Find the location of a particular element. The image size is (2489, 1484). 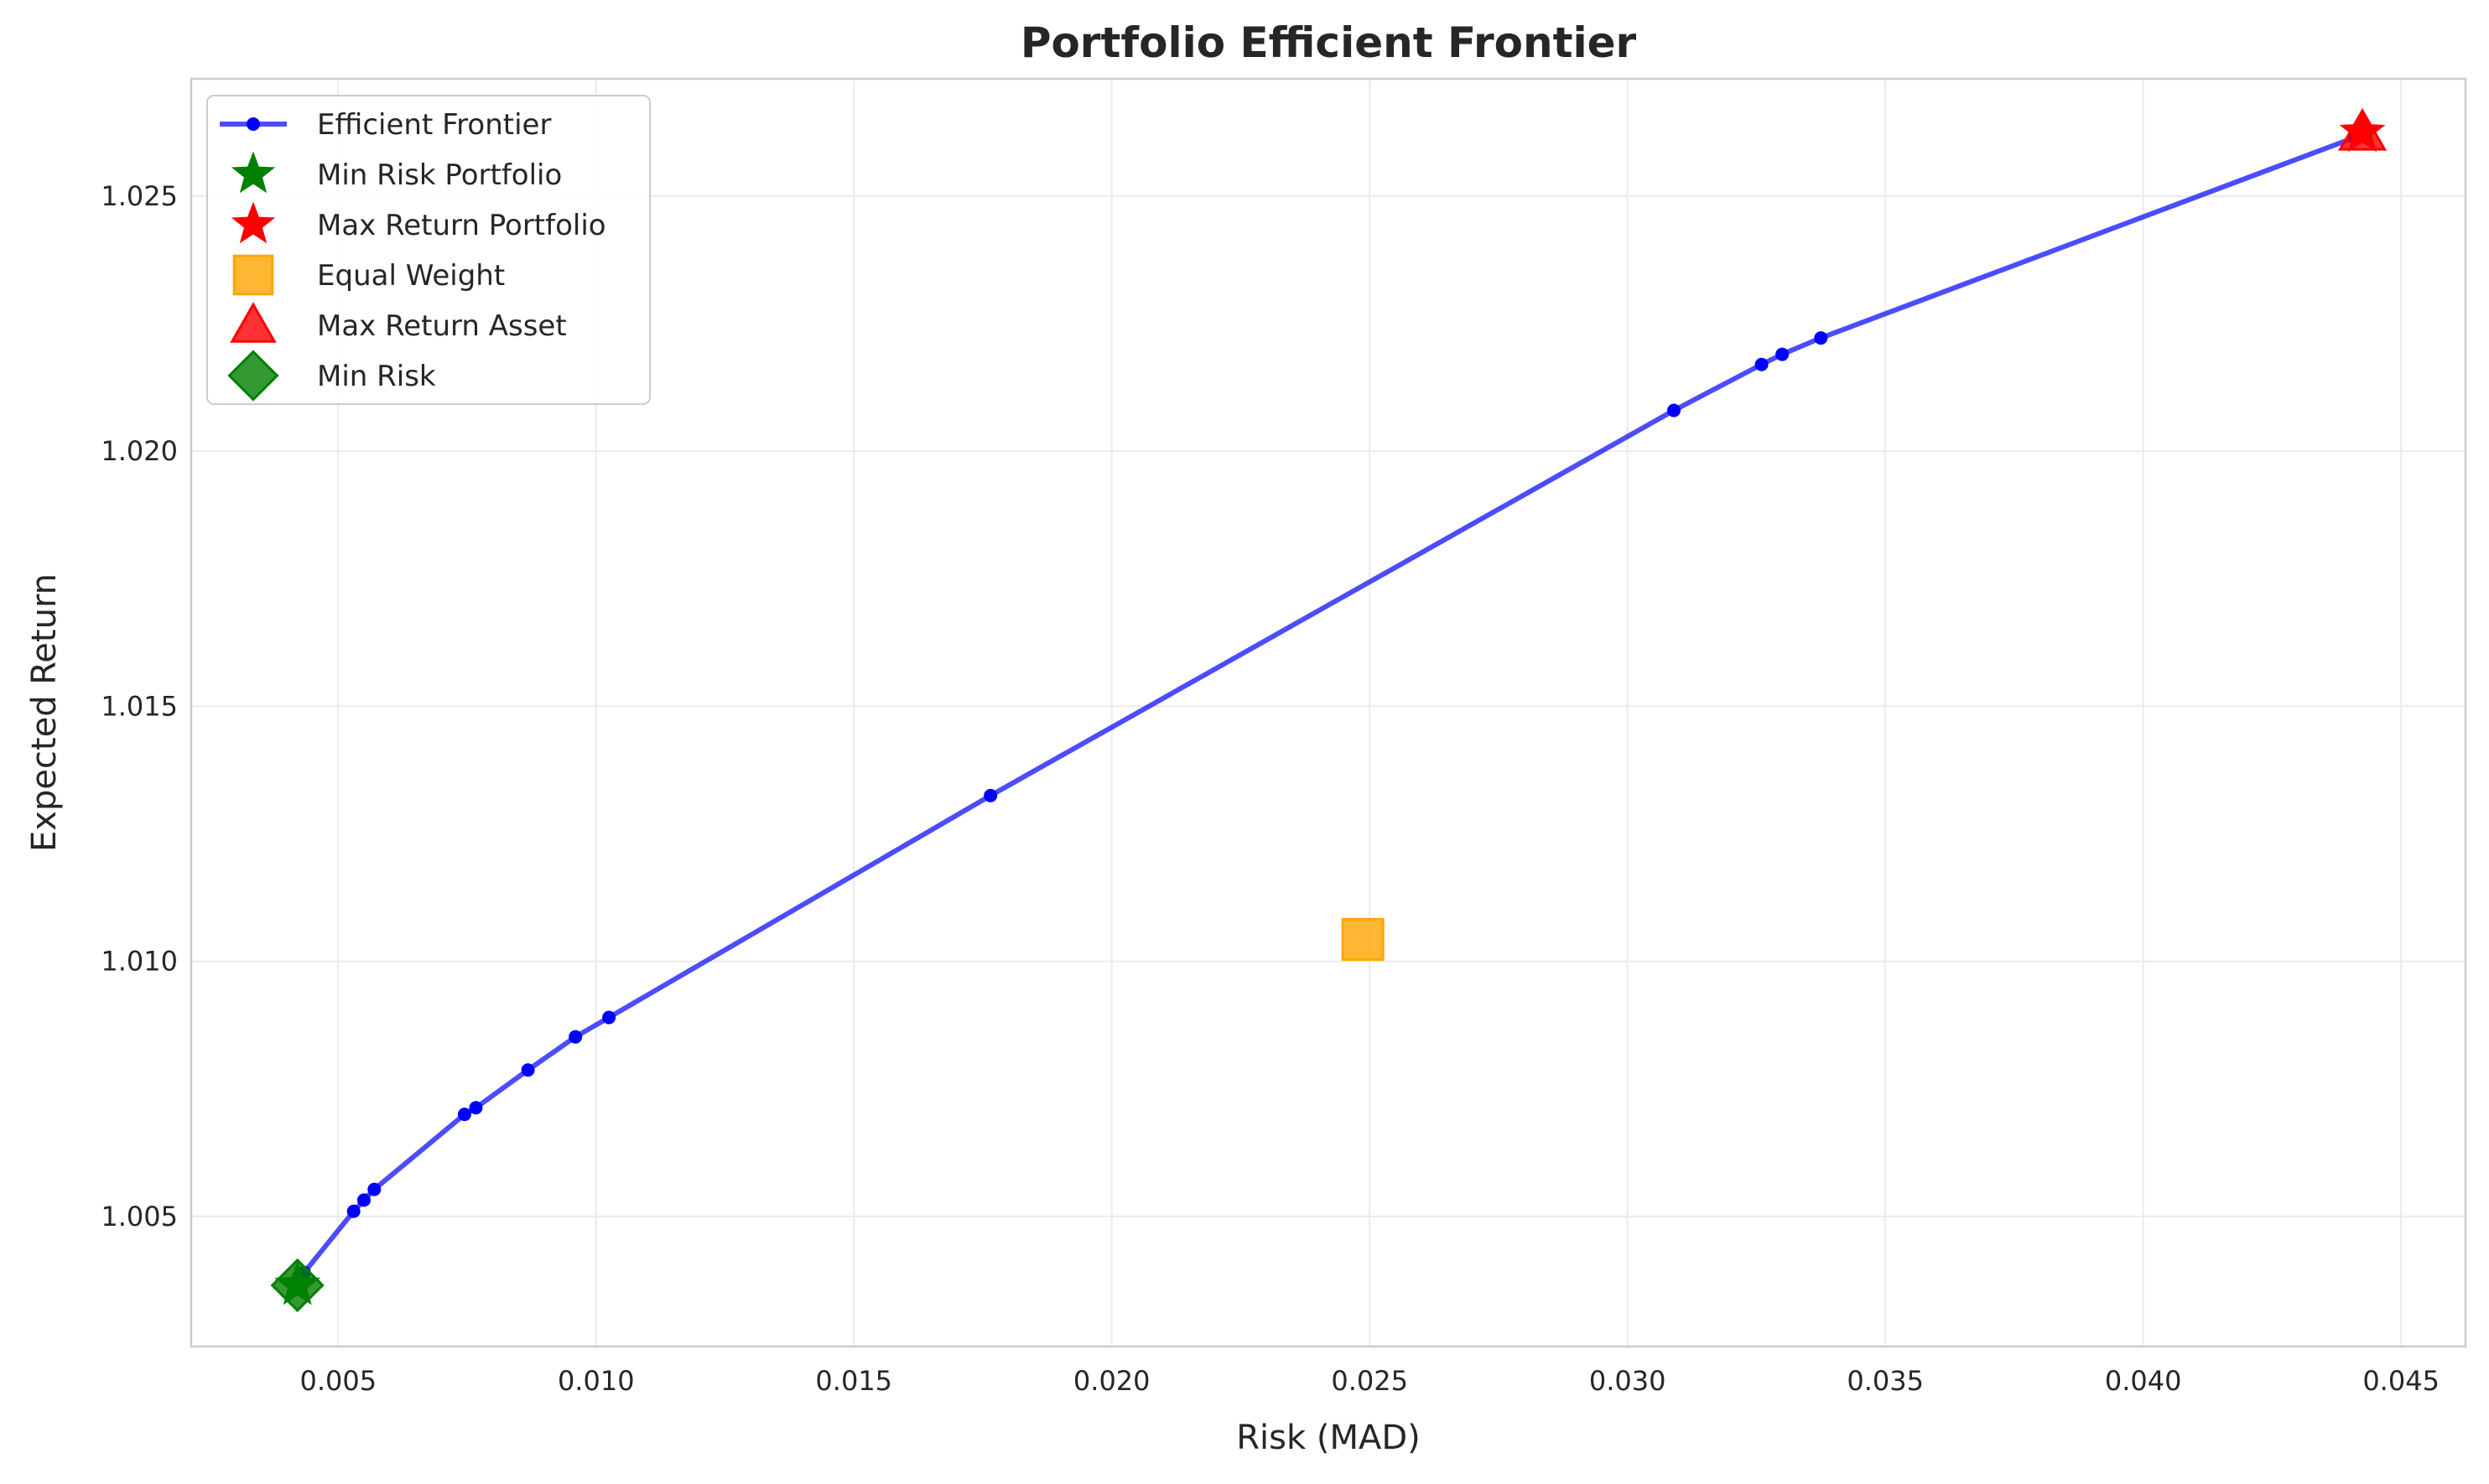

max-return-asset-marker is located at coordinates (2362, 129).